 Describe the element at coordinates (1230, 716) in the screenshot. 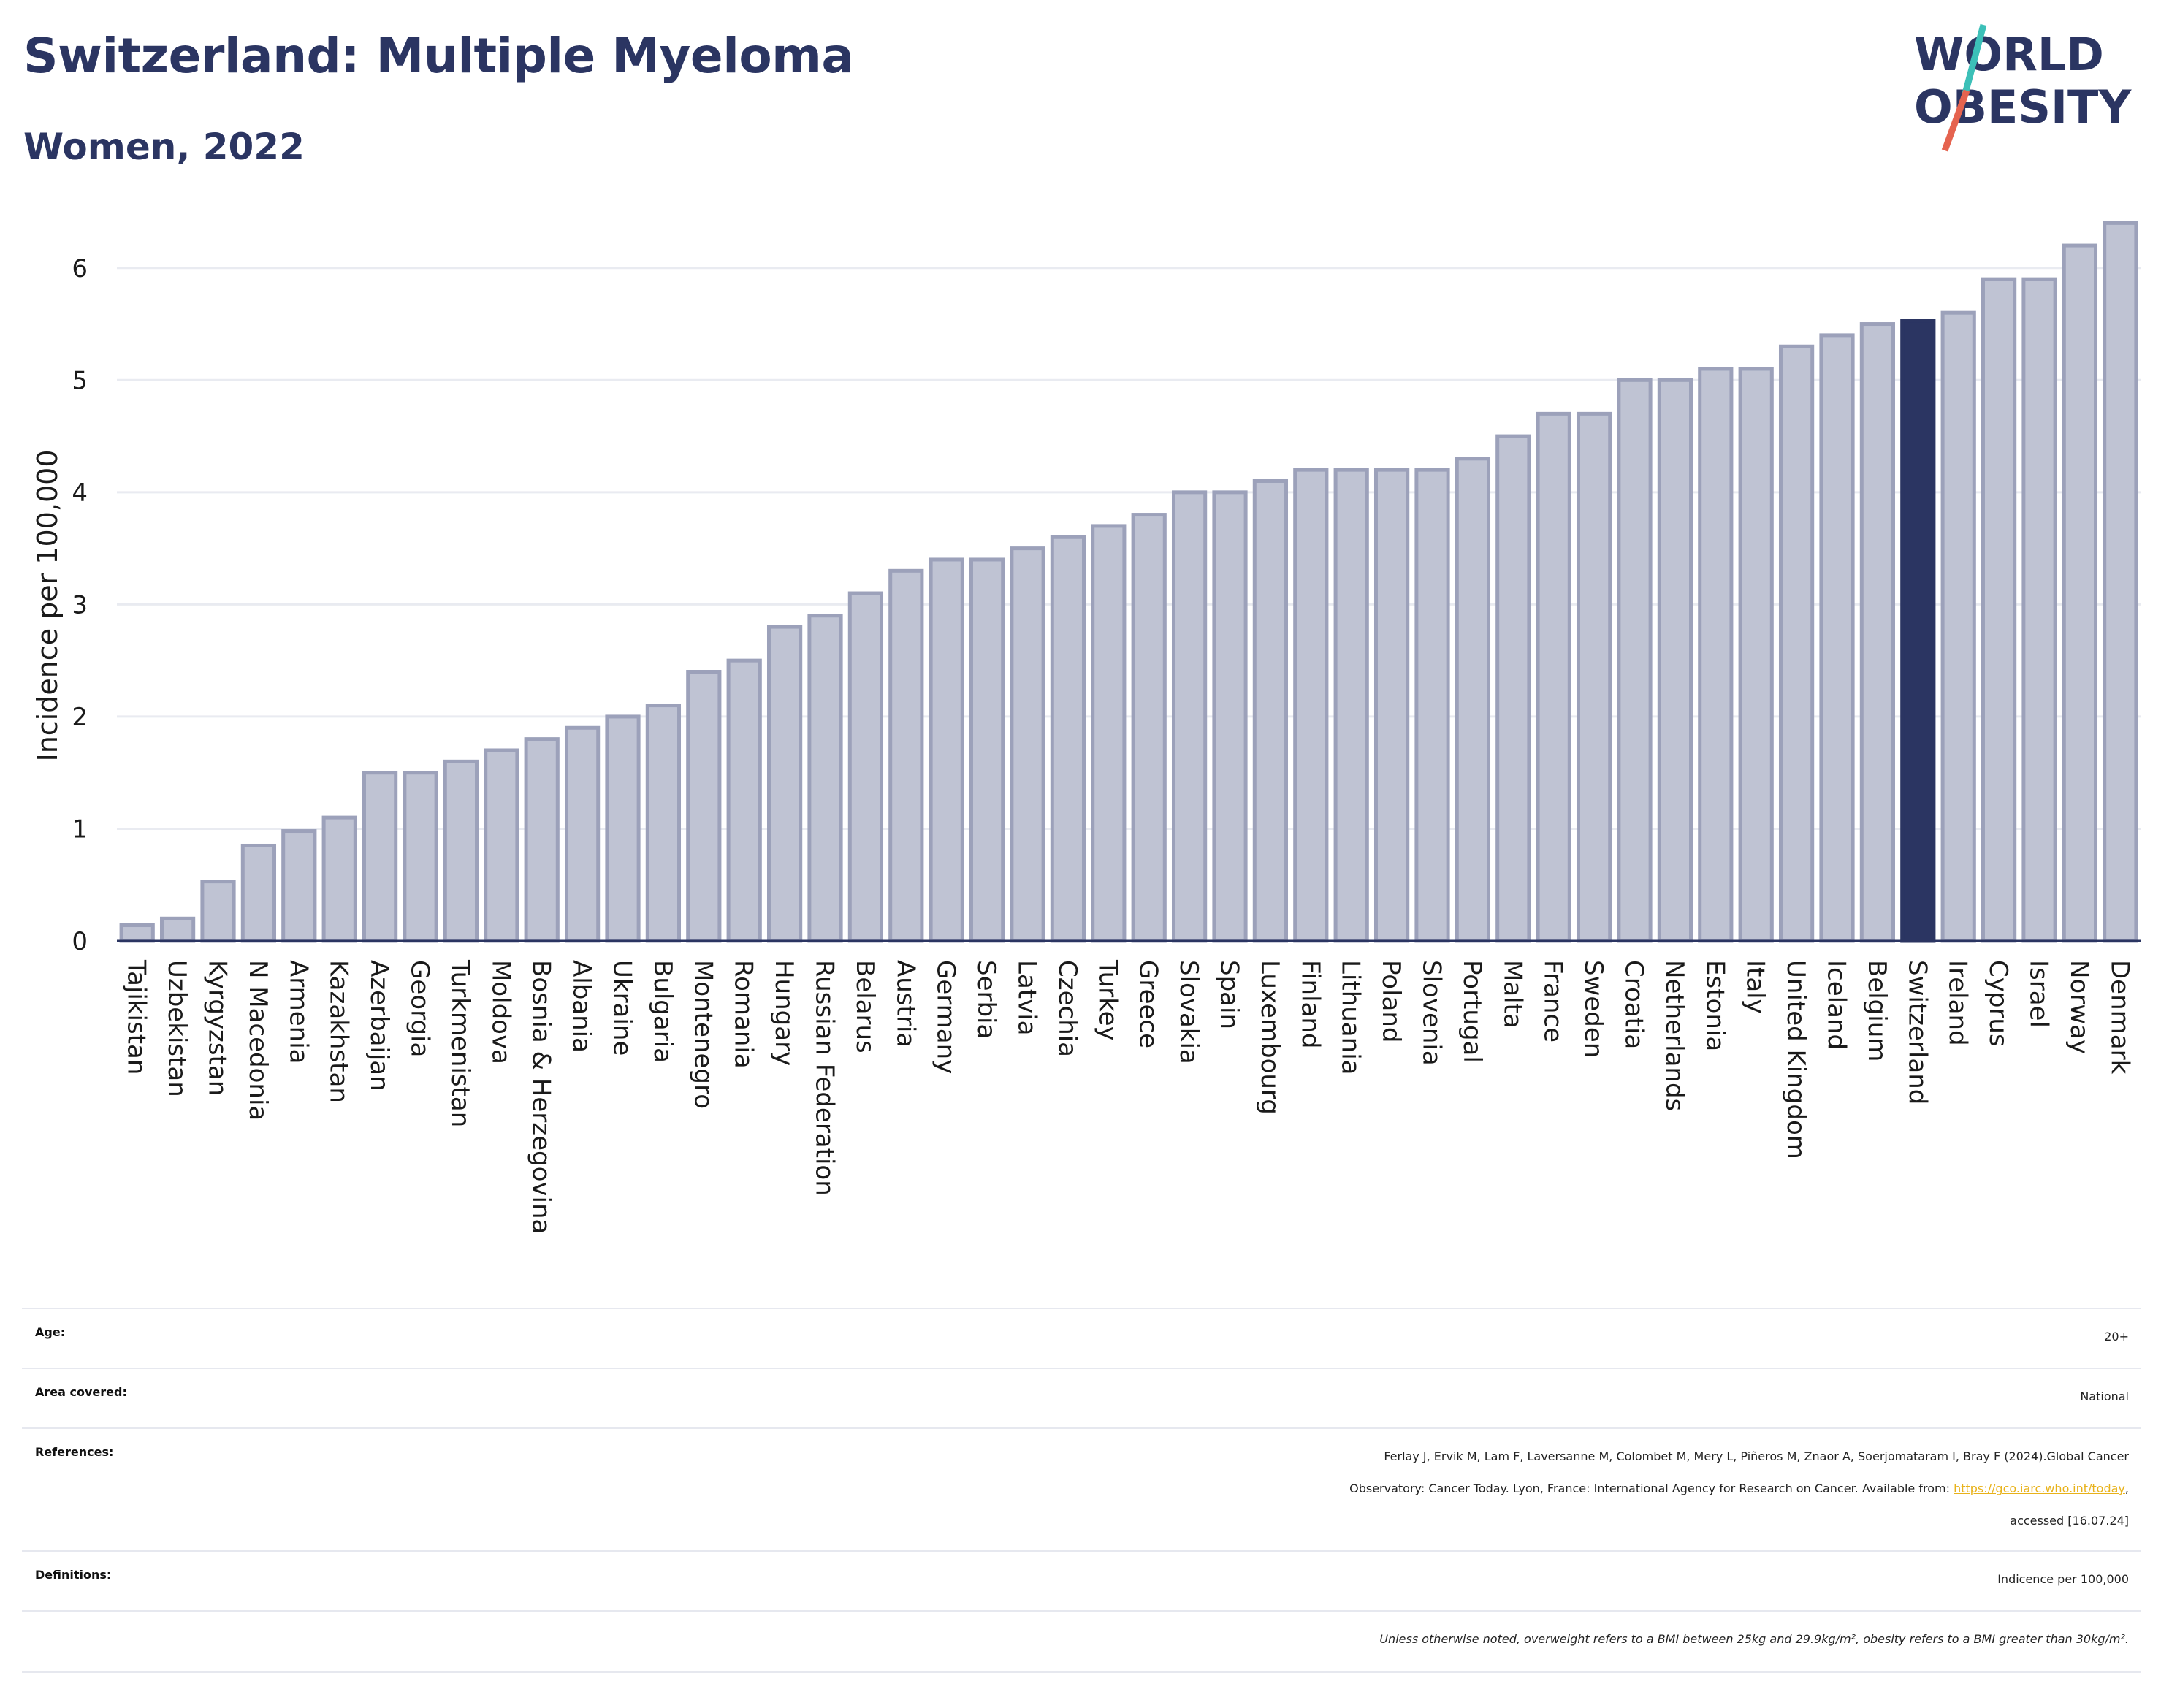

I see `bar-spain` at that location.